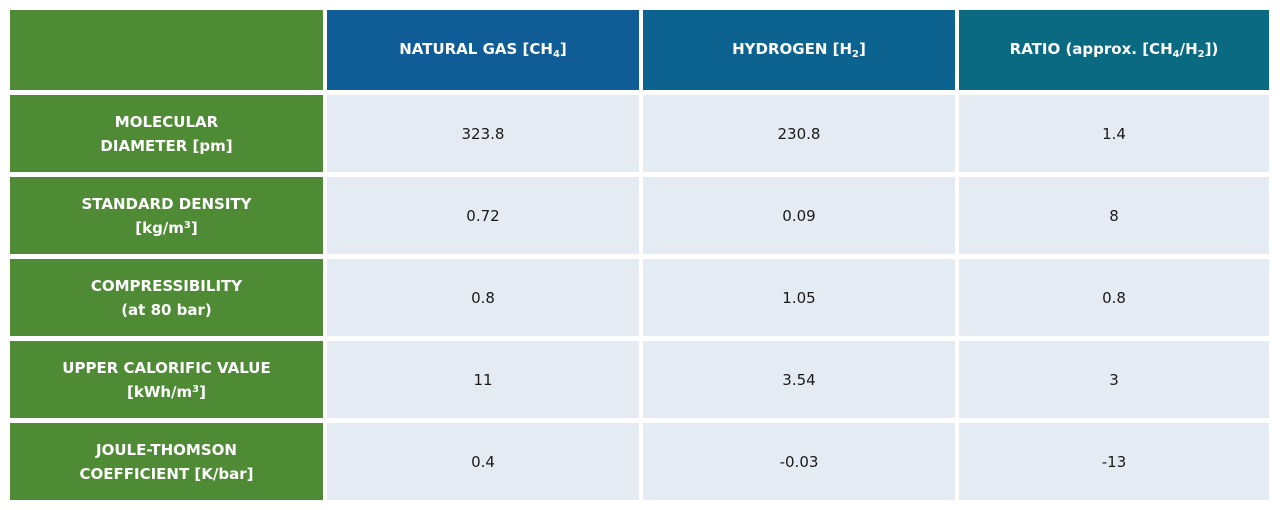  I want to click on table-cell-hydrogen: 230.8, so click(799, 133).